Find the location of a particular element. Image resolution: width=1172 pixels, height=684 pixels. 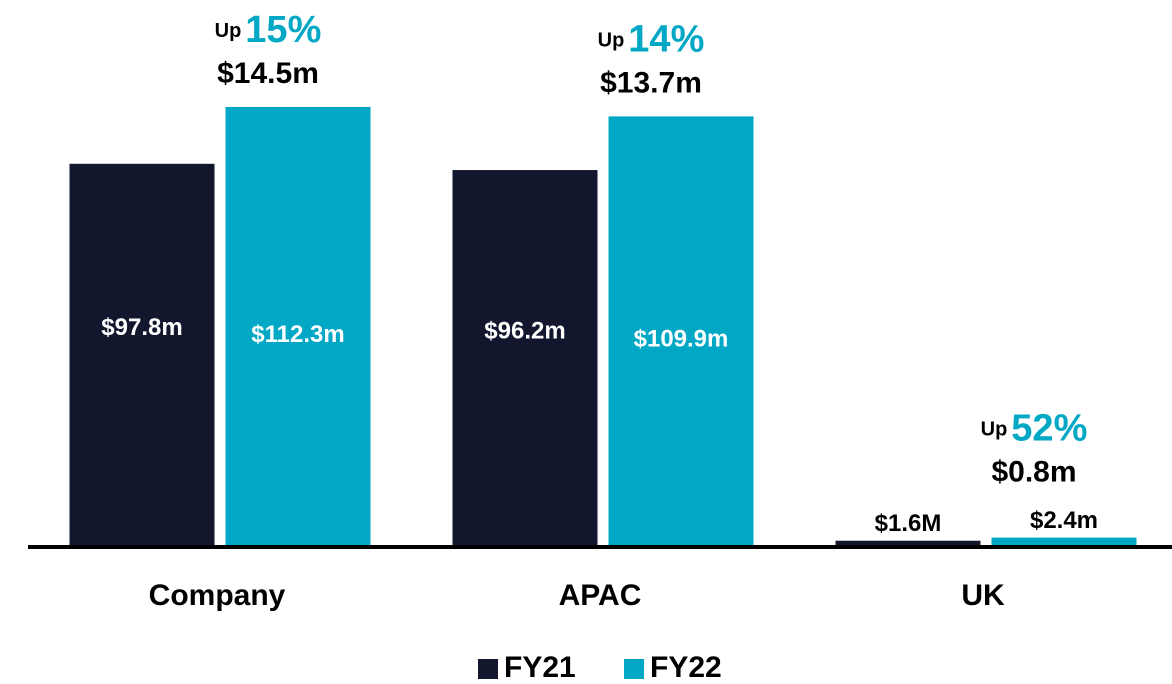

annotation-difference: $13.7m is located at coordinates (651, 82).